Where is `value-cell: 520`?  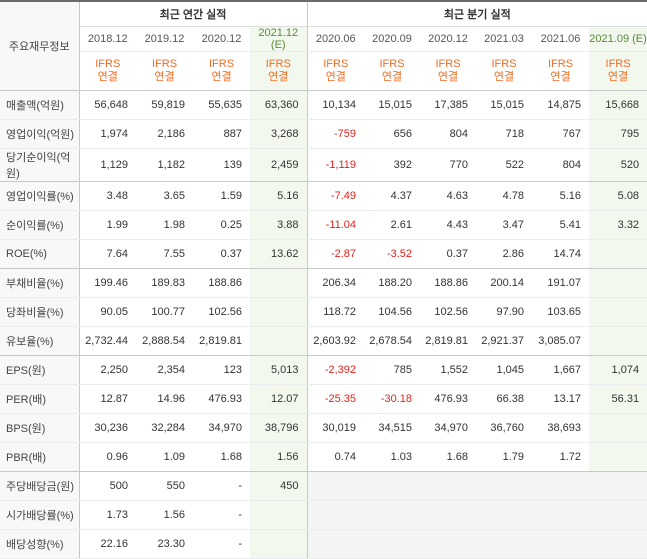
value-cell: 520 is located at coordinates (618, 165).